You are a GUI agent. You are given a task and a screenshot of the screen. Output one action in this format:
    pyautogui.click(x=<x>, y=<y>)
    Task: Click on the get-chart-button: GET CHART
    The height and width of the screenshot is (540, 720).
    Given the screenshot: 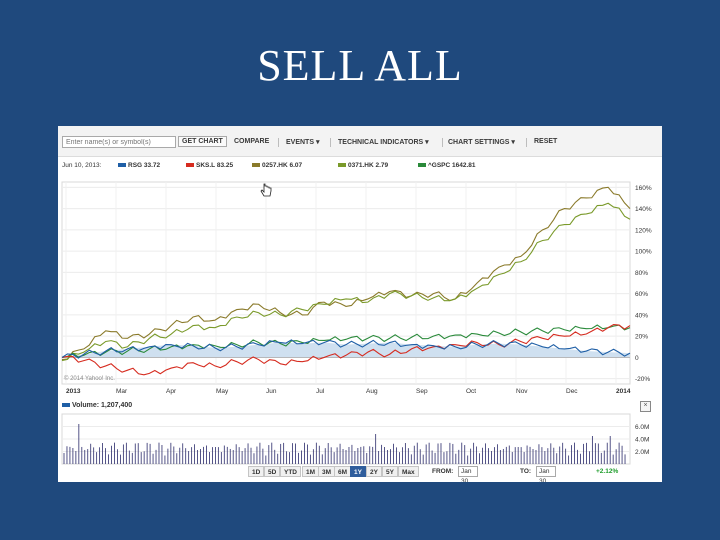 What is the action you would take?
    pyautogui.click(x=202, y=141)
    